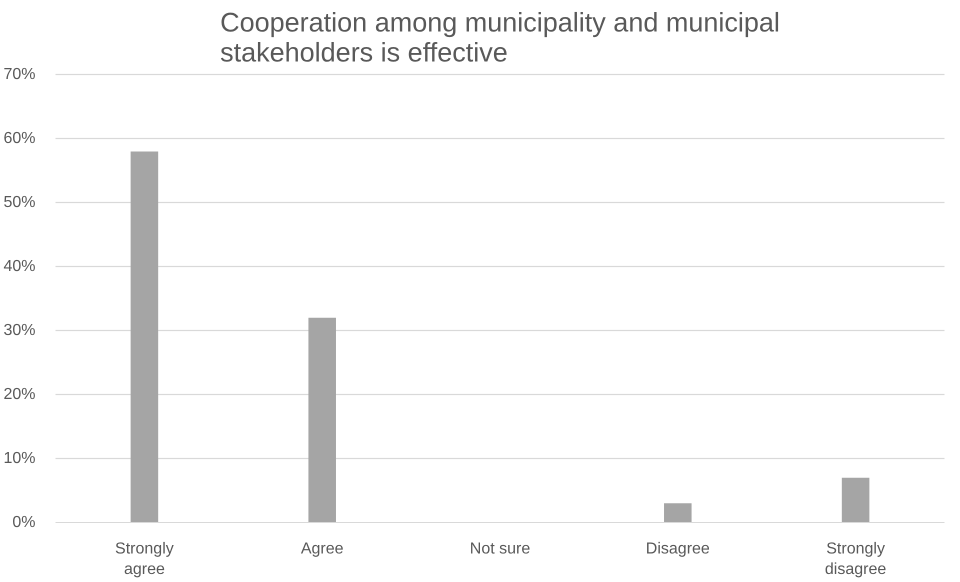 The image size is (960, 582). What do you see at coordinates (322, 549) in the screenshot?
I see `x-tick-label: Agree` at bounding box center [322, 549].